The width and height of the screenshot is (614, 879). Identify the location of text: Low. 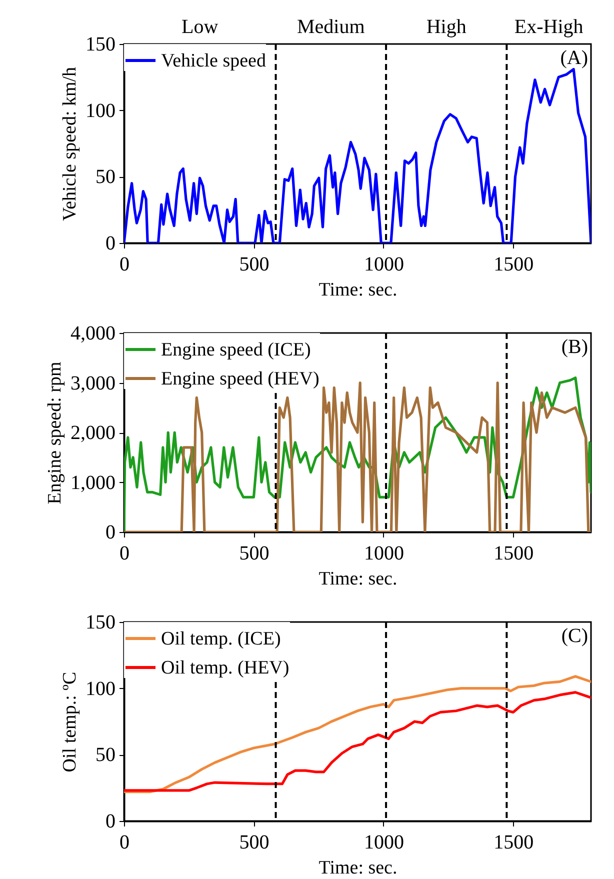
(200, 27).